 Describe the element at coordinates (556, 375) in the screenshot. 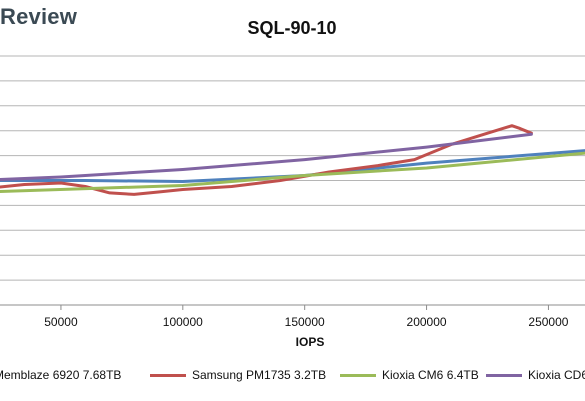

I see `legend-label: Kioxia CD6 7.68TB` at that location.